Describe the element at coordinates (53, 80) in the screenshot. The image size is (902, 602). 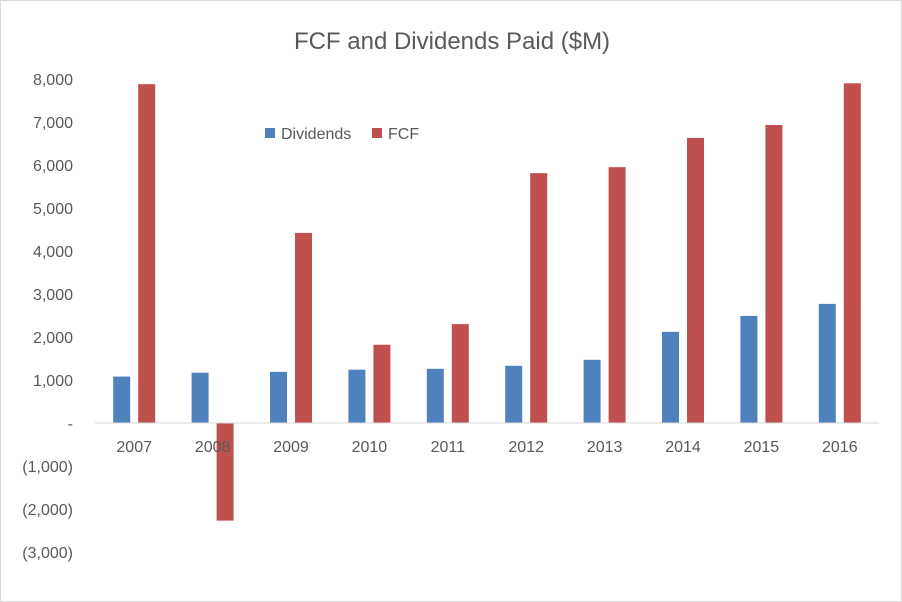
I see `y-tick-label: 8,000` at that location.